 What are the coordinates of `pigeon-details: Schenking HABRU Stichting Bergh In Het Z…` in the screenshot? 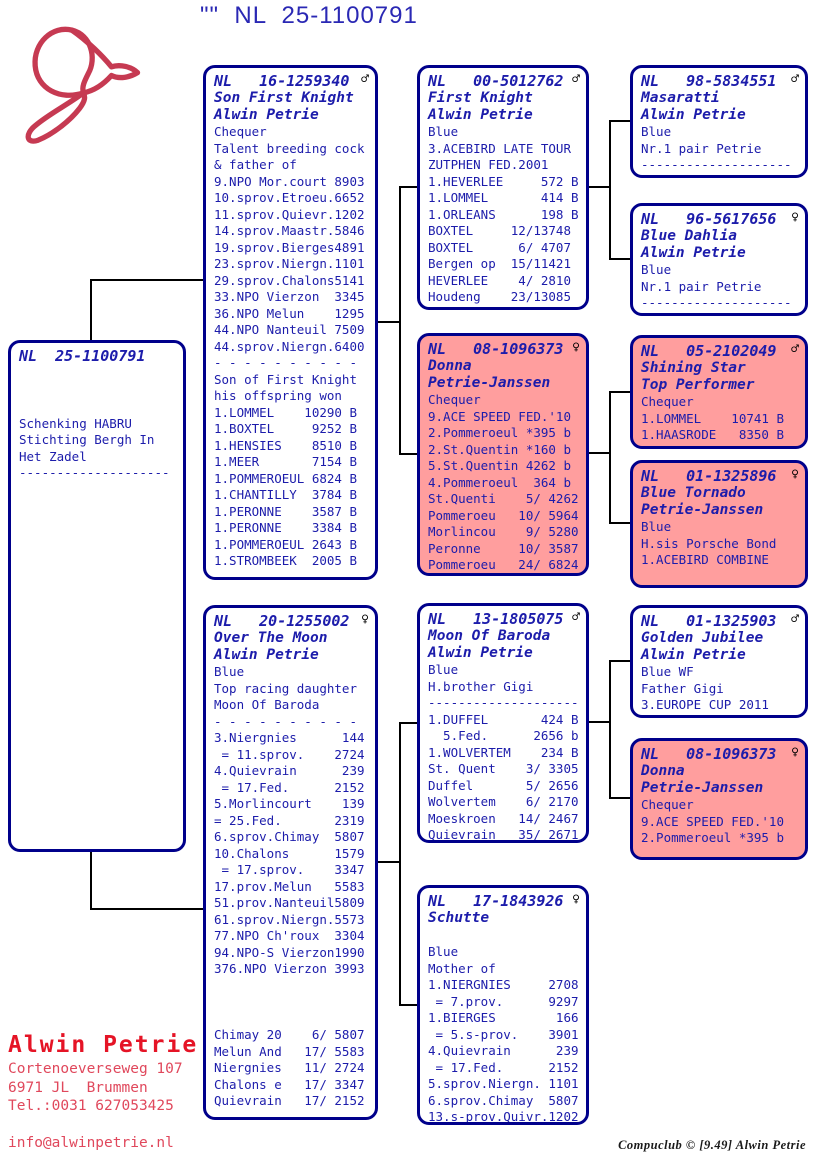 It's located at (94, 448).